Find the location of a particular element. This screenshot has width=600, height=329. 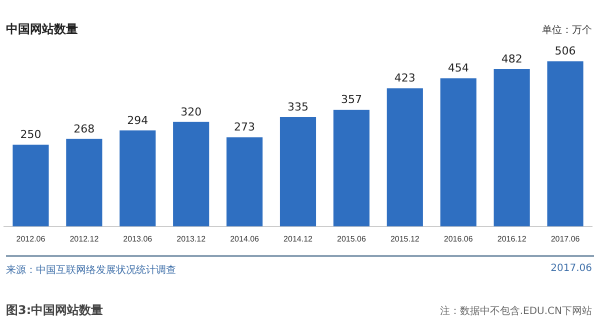

data-label: 294 is located at coordinates (137, 120).